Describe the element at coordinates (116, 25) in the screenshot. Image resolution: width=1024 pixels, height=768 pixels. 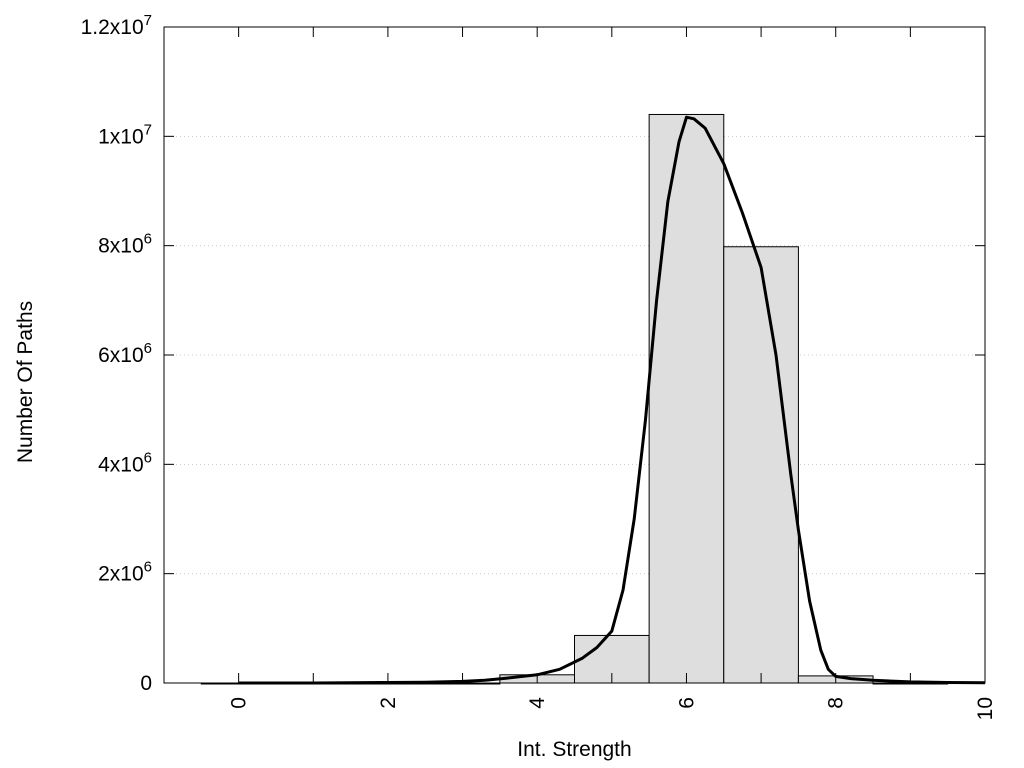
I see `y-tick-label: 1.2x10⁷` at that location.